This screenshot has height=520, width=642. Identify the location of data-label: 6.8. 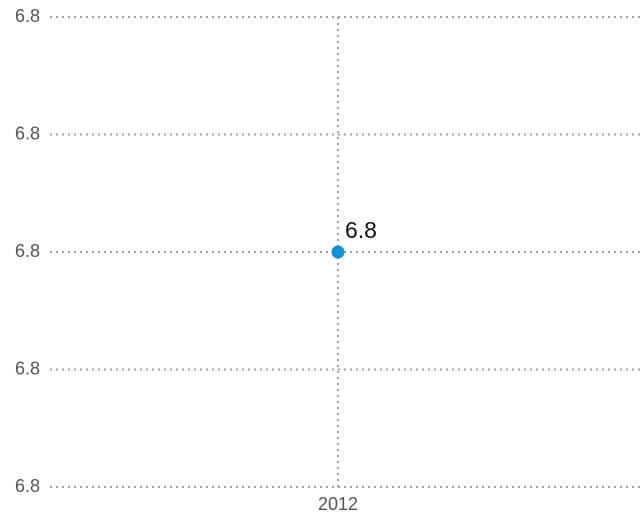
(361, 230).